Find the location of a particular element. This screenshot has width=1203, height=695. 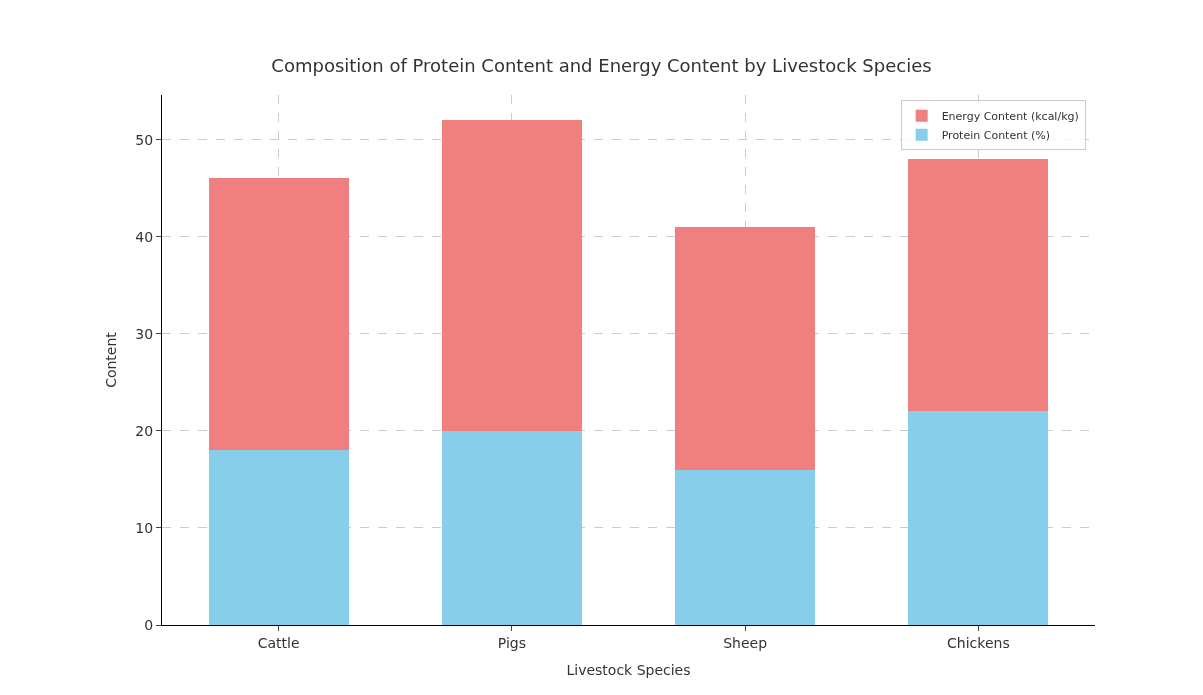

legend-label: Energy Content (kcal/kg) is located at coordinates (1010, 117).